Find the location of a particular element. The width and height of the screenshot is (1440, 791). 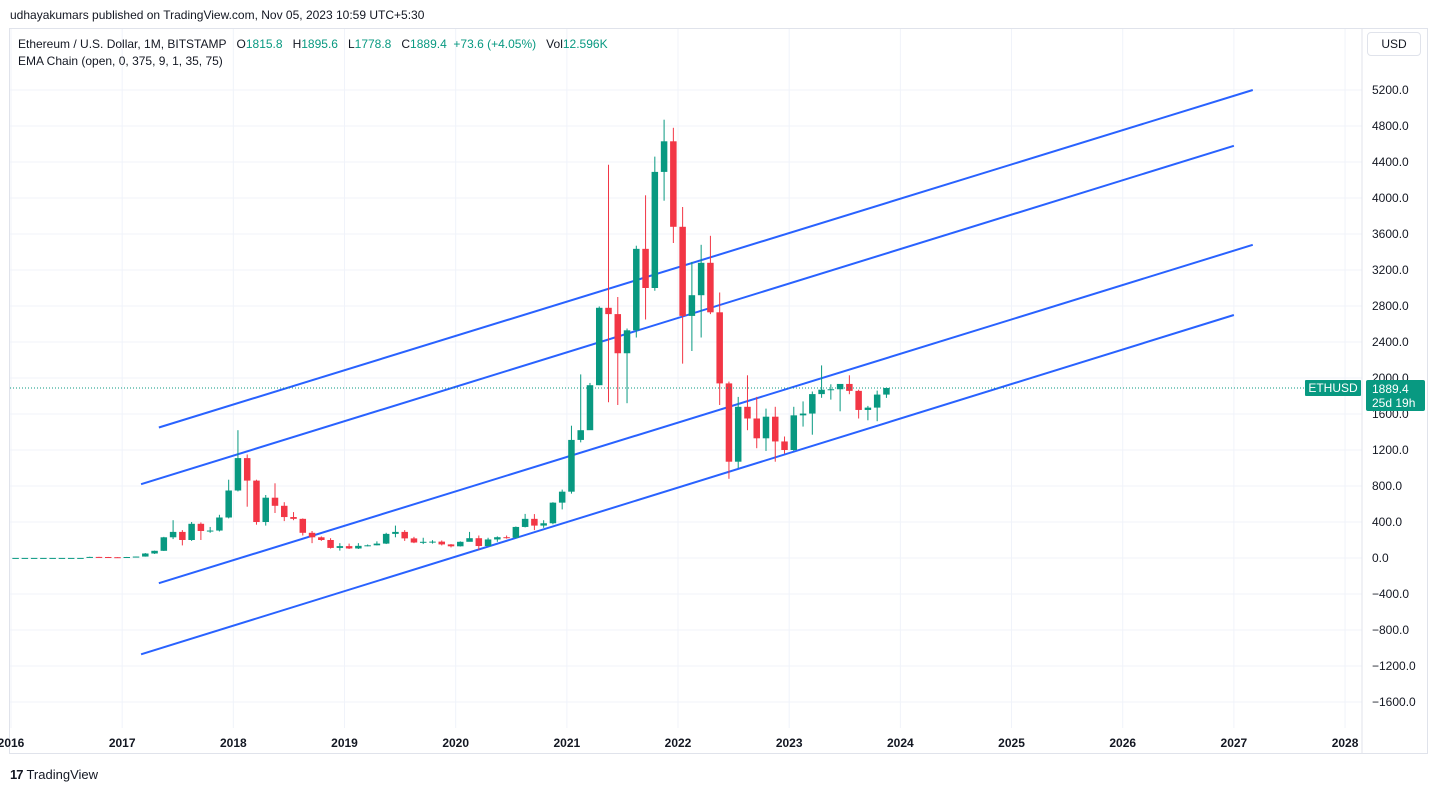

year-tick-label: 2018 is located at coordinates (233, 743).